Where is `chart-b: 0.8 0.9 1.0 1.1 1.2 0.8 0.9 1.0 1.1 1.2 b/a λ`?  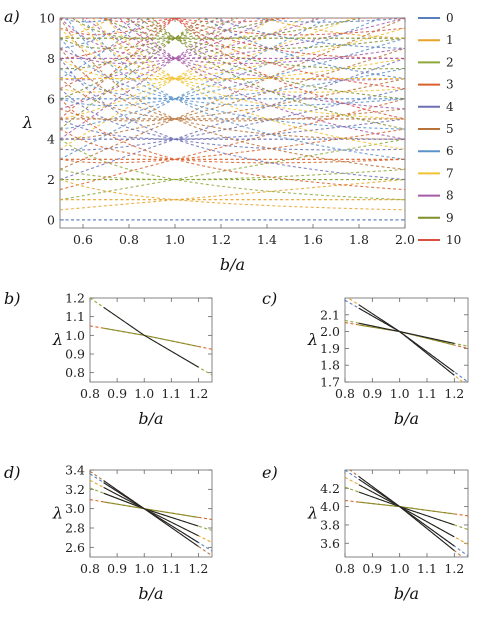 chart-b: 0.8 0.9 1.0 1.1 1.2 0.8 0.9 1.0 1.1 1.2 b/a λ is located at coordinates (132, 359).